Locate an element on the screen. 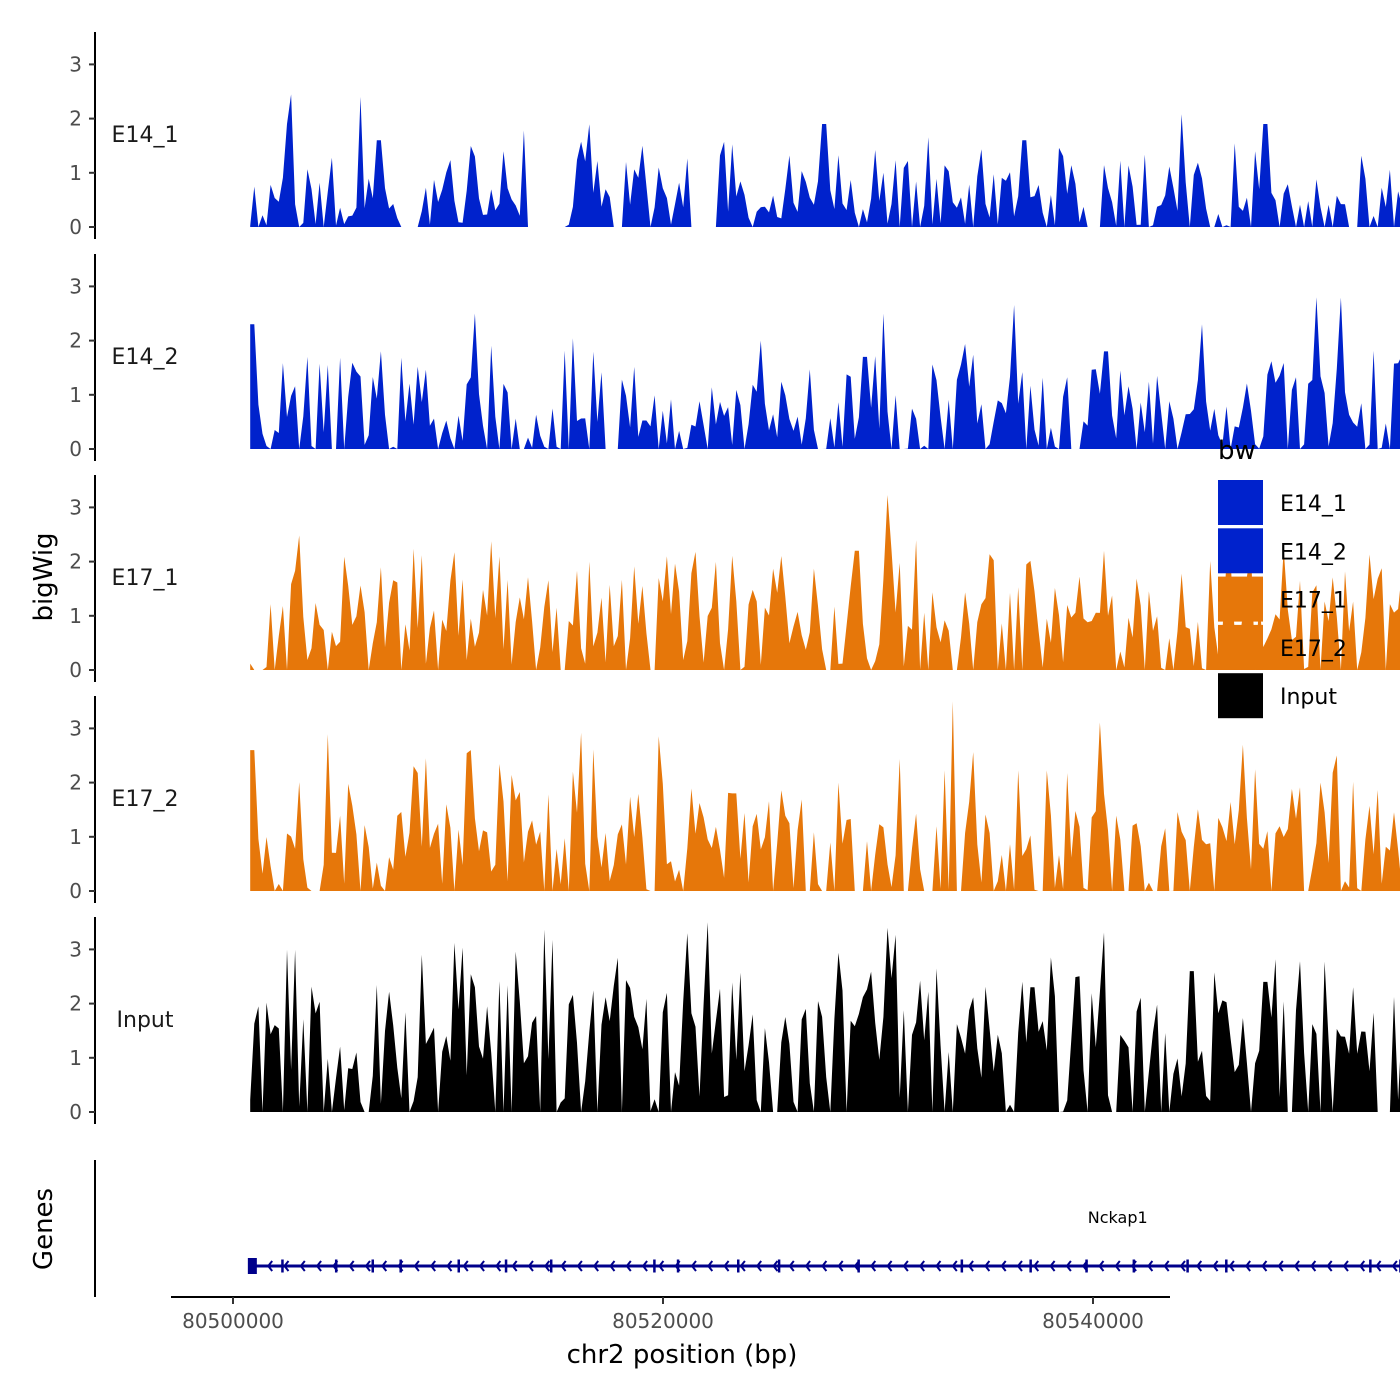  x-tick-label: 80500000 is located at coordinates (233, 1321).